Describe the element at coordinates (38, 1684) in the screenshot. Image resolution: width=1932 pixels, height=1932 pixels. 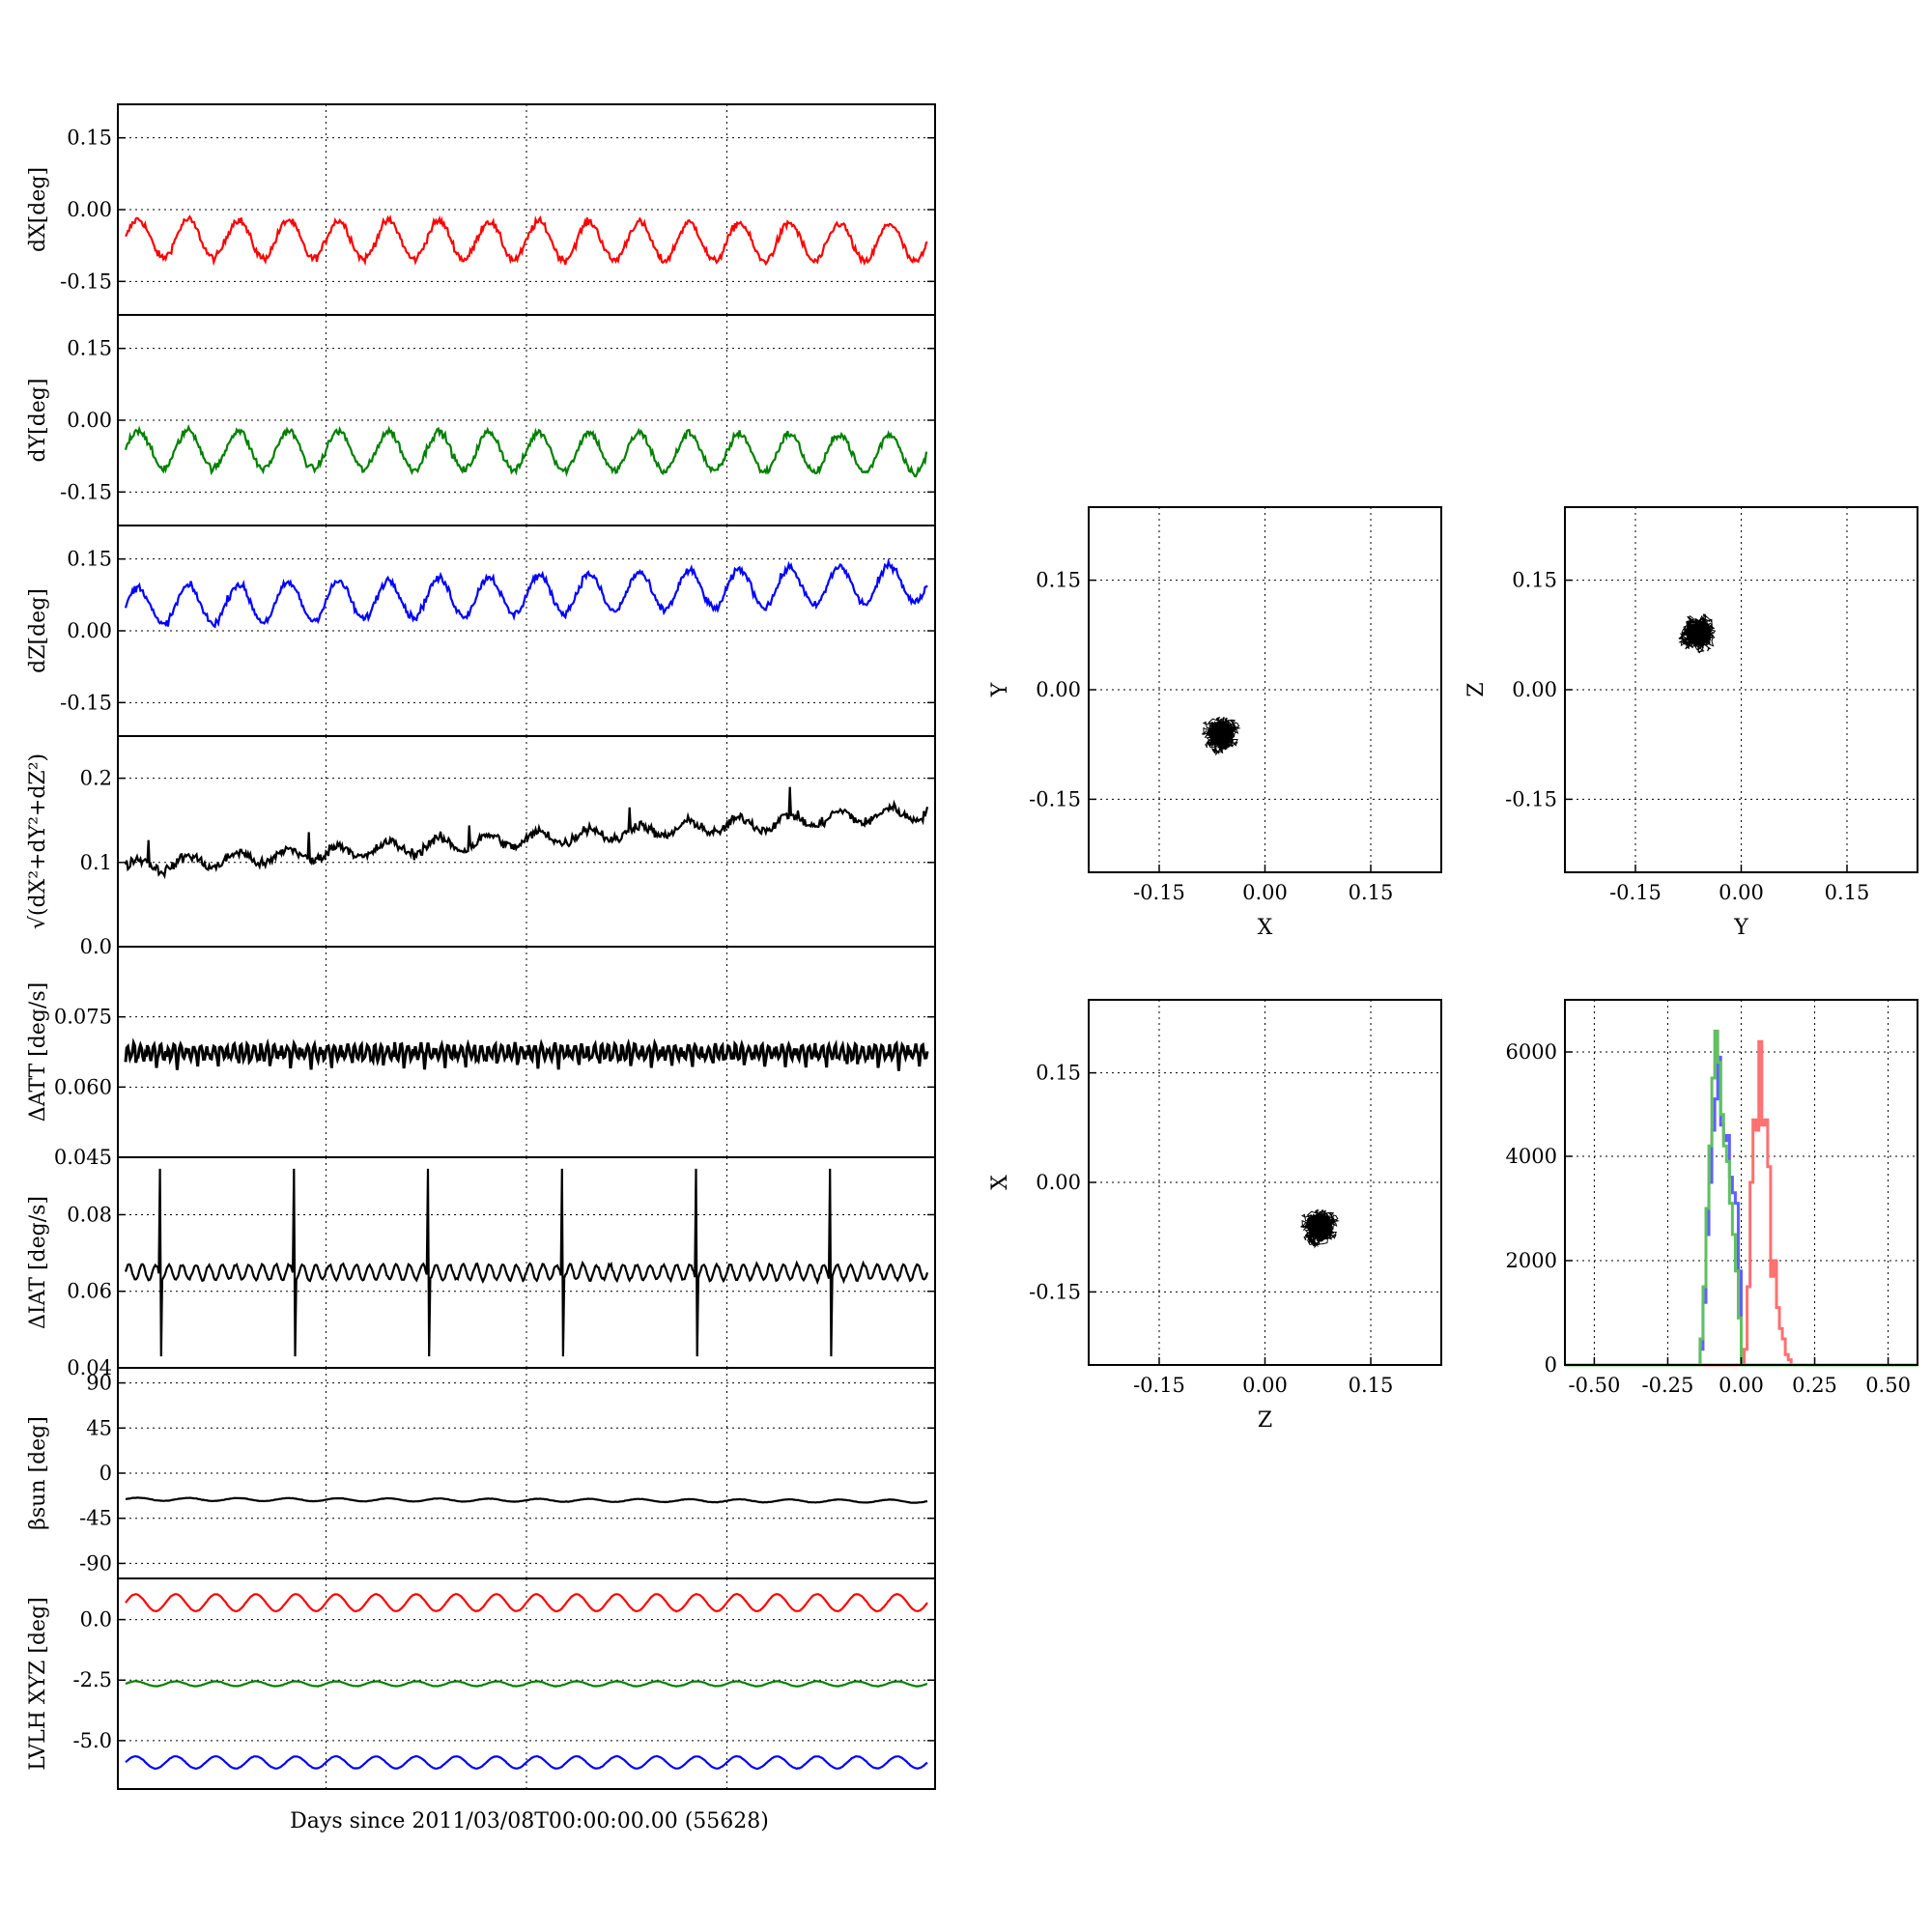
I see `y-axis-label: LVLH XYZ [deg]` at that location.